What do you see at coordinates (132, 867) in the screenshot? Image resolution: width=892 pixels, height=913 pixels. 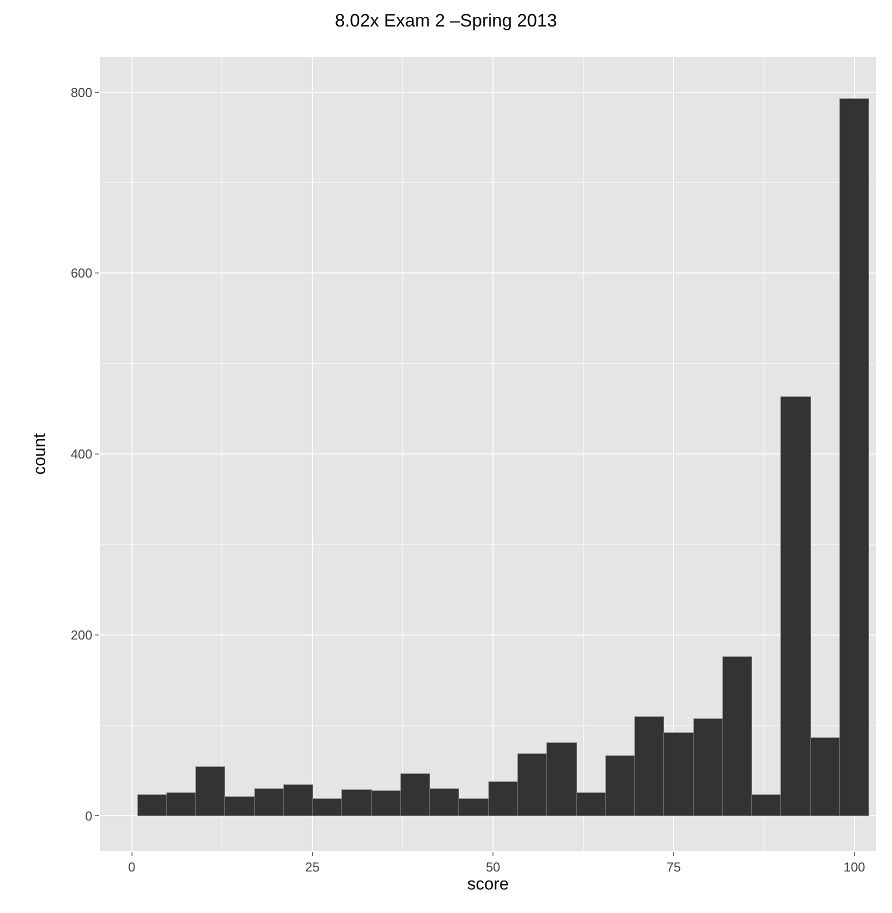 I see `x-tick-label: 0` at bounding box center [132, 867].